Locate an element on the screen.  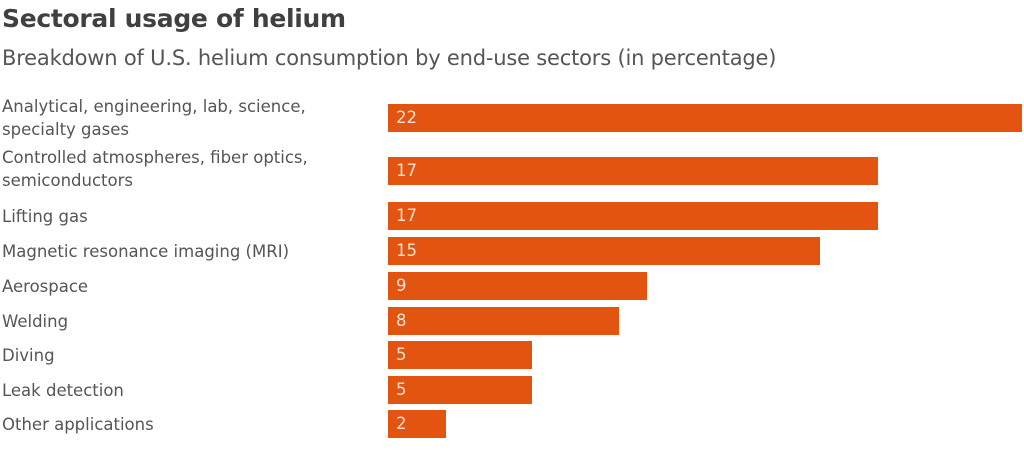
data-label: 2 is located at coordinates (401, 423).